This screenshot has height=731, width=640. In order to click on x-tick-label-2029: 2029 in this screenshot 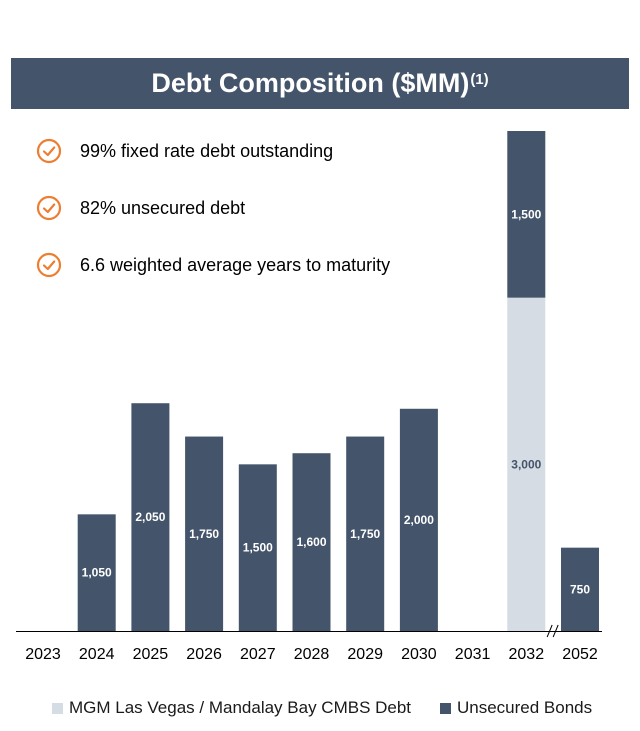, I will do `click(365, 654)`.